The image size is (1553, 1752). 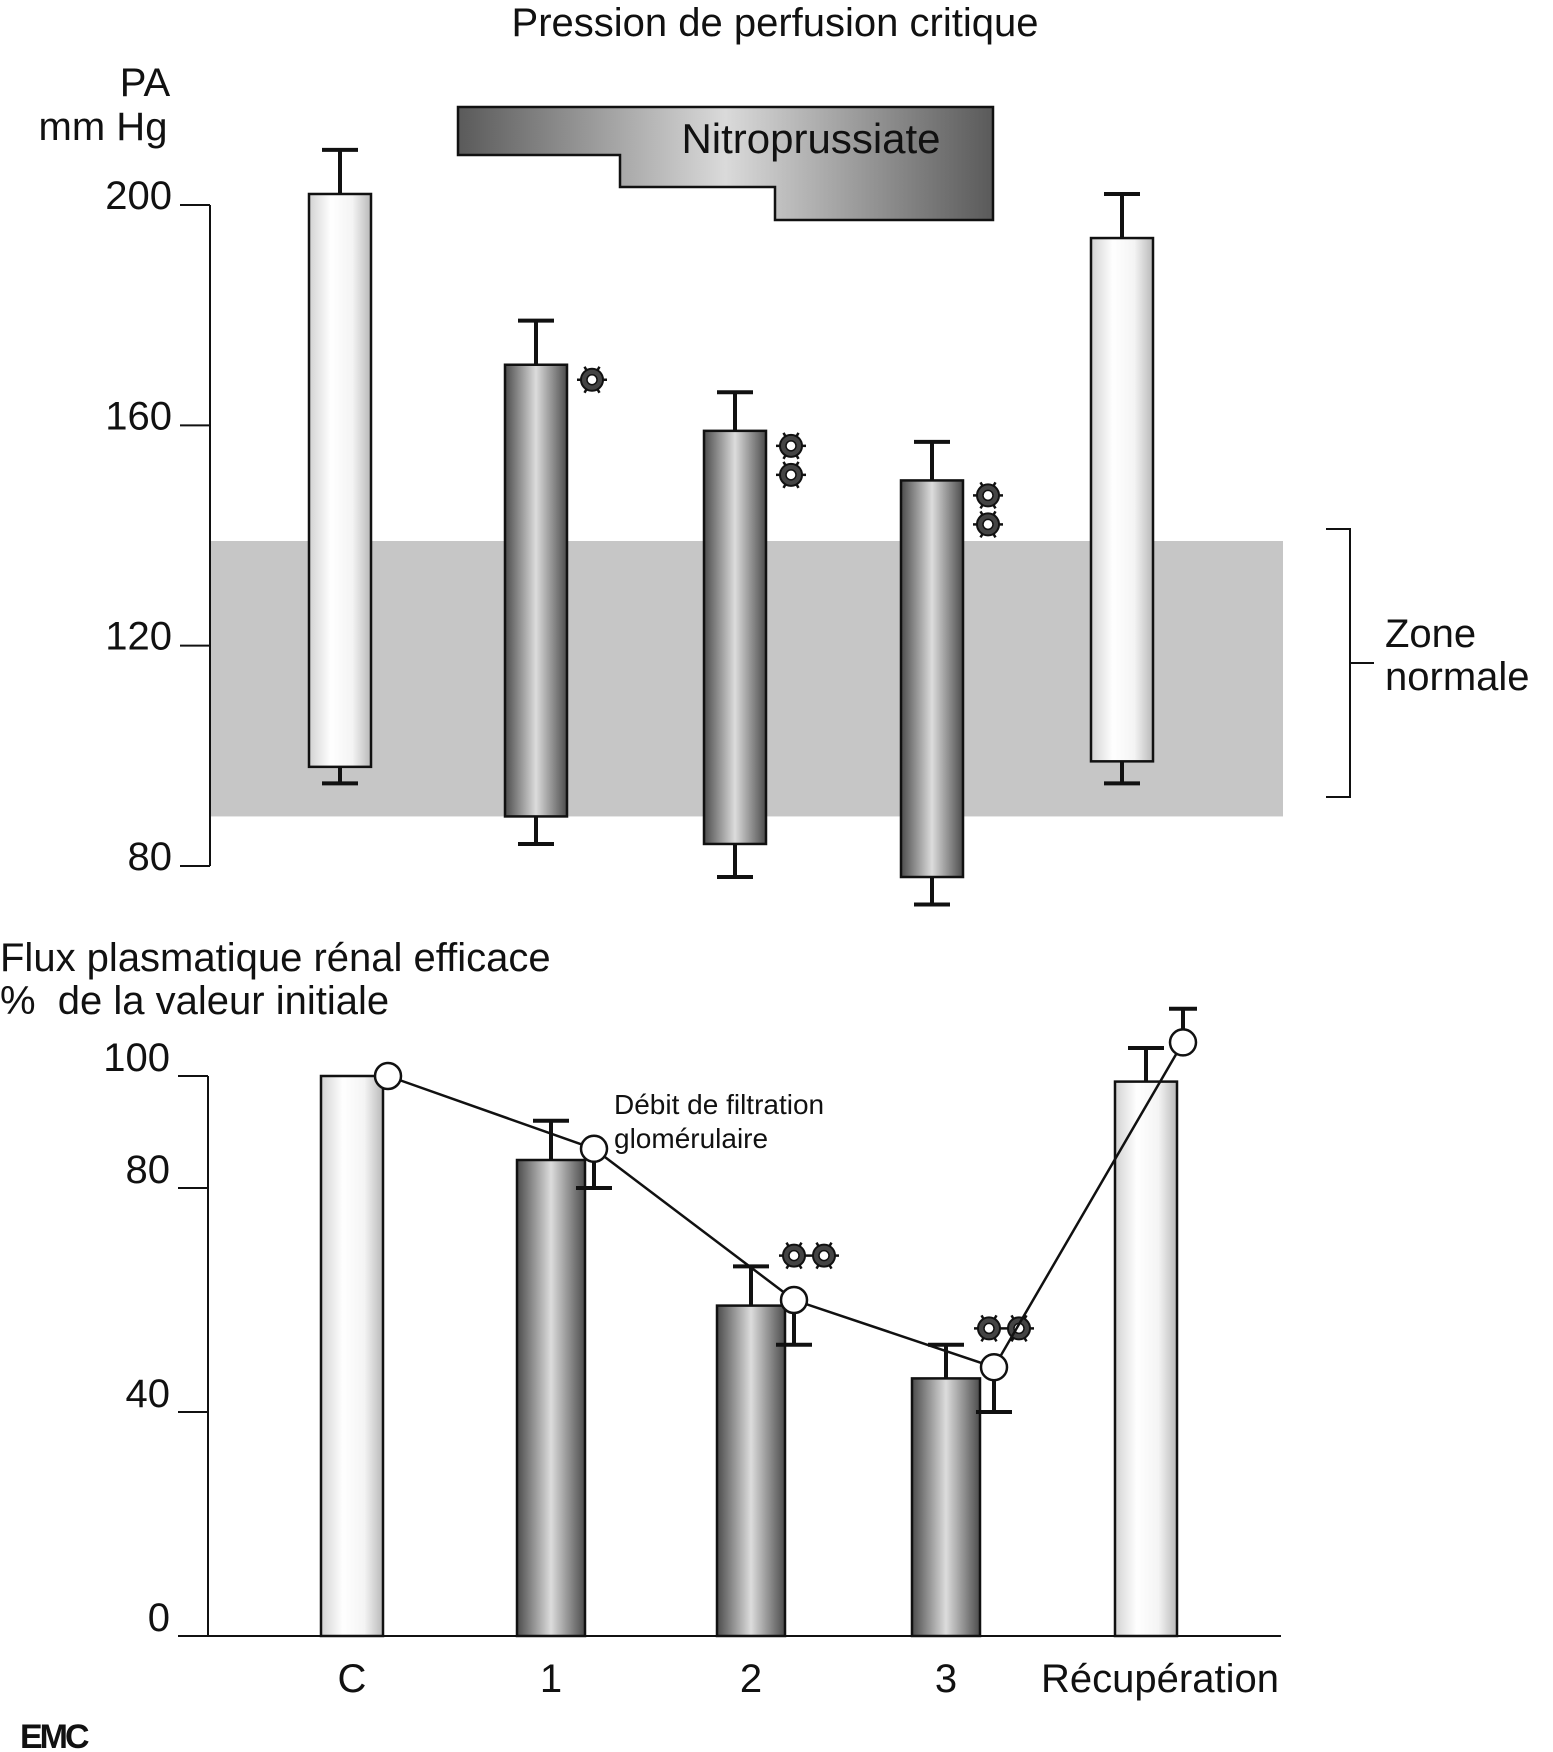 I want to click on gfr-line-series, so click(x=785, y=1210).